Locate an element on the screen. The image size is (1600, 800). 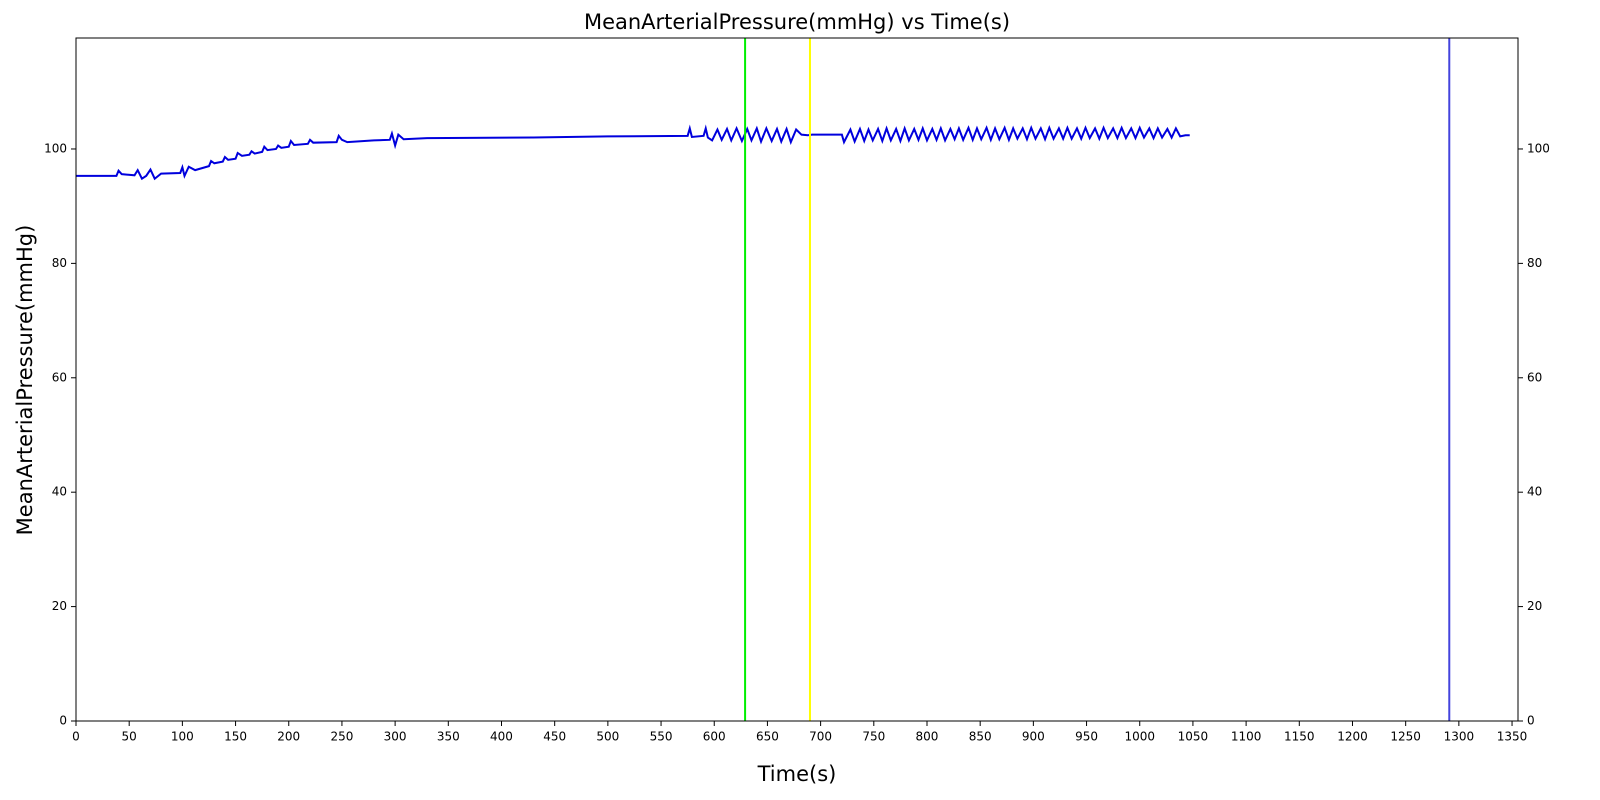
y-tick-label: 100 is located at coordinates (55, 148).